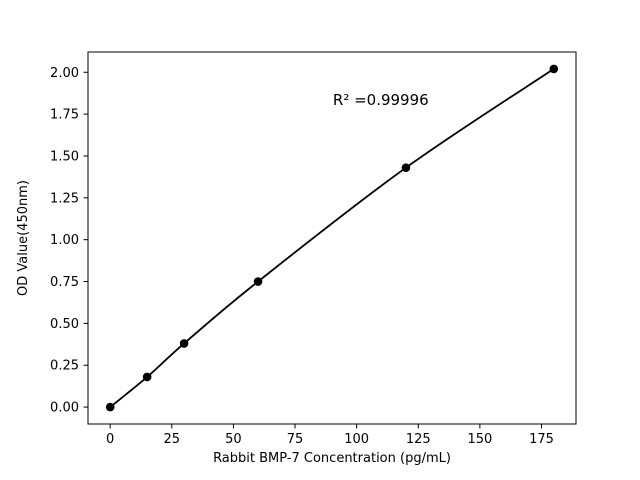  What do you see at coordinates (332, 458) in the screenshot?
I see `x-axis-label: Rabbit BMP-7 Concentration (pg/mL)` at bounding box center [332, 458].